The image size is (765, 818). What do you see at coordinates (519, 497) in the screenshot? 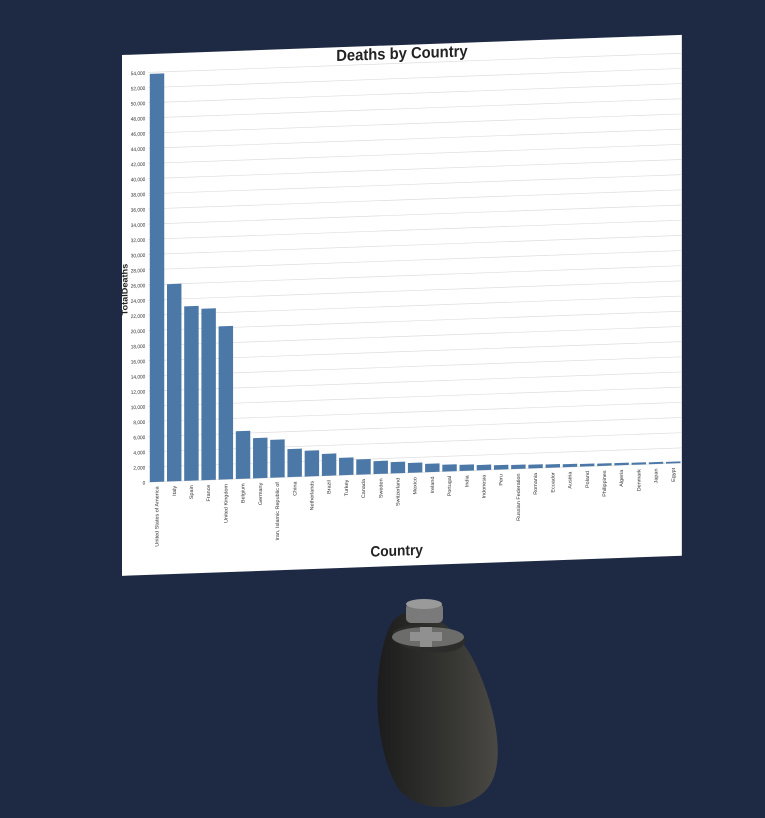
I see `x-tick-label: Russian Federation` at bounding box center [519, 497].